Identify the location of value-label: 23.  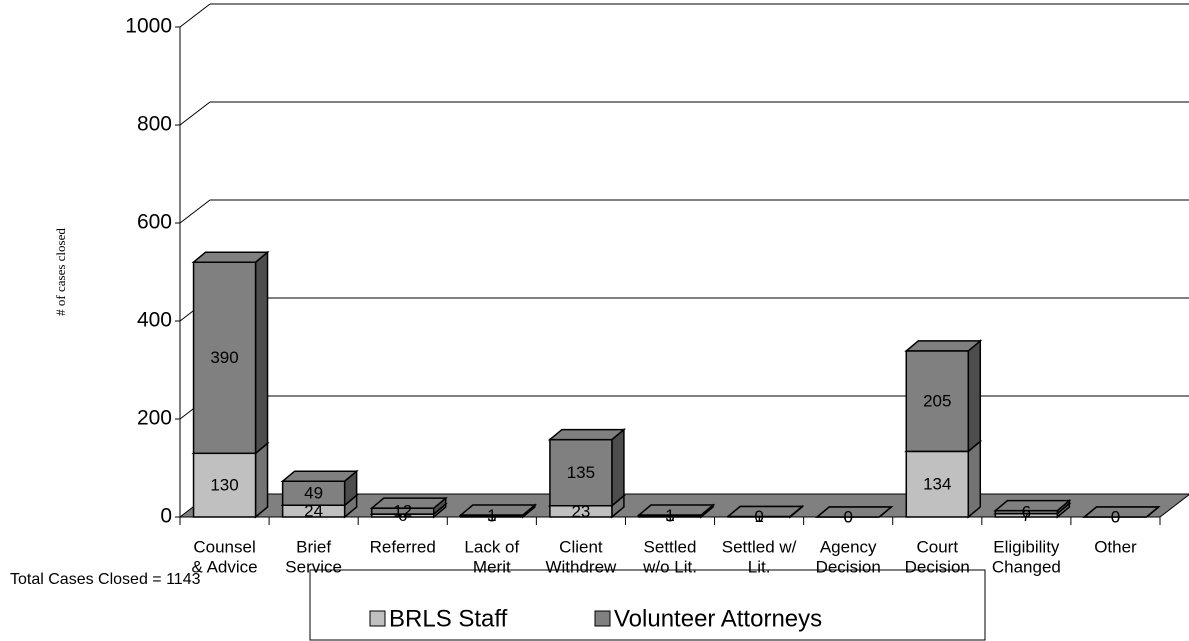
(580, 511).